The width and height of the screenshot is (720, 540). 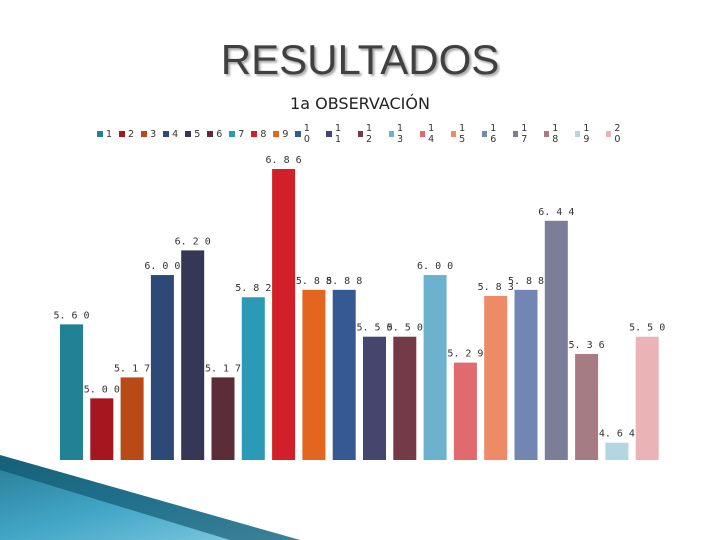 I want to click on legend-label: 1 7, so click(x=525, y=134).